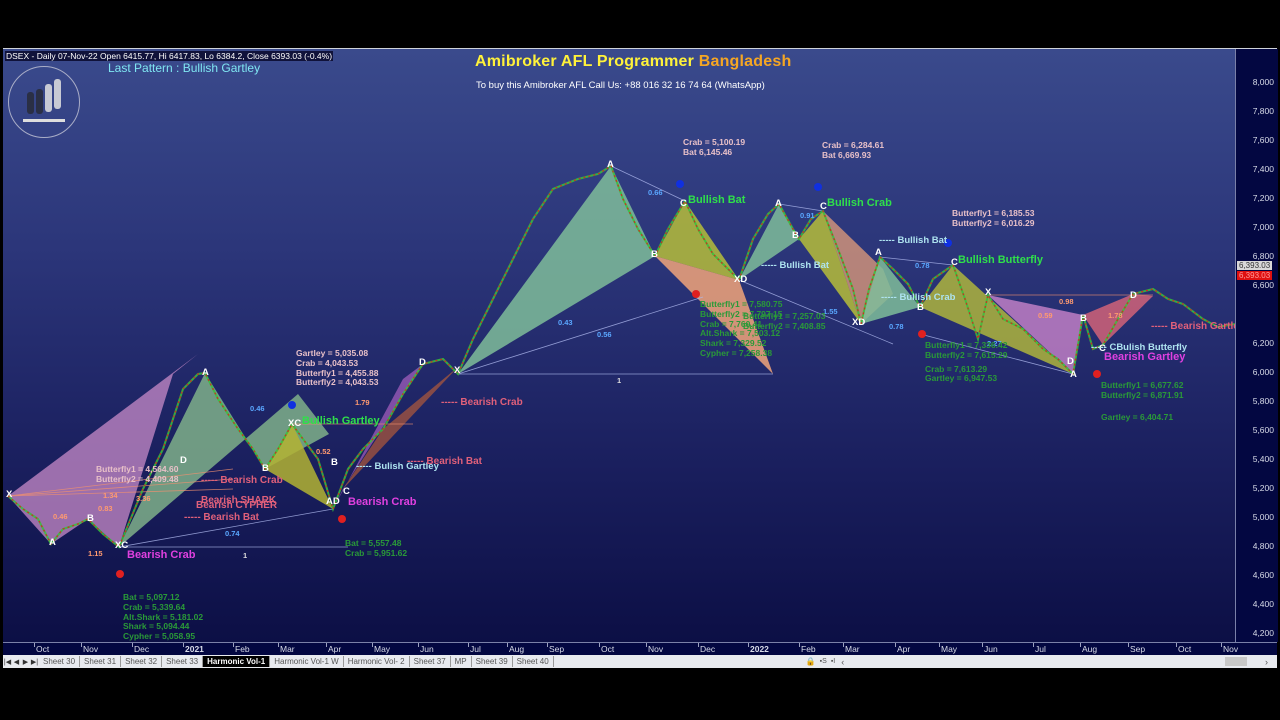 The height and width of the screenshot is (720, 1280). I want to click on y-tick: 5,800, so click(1263, 401).